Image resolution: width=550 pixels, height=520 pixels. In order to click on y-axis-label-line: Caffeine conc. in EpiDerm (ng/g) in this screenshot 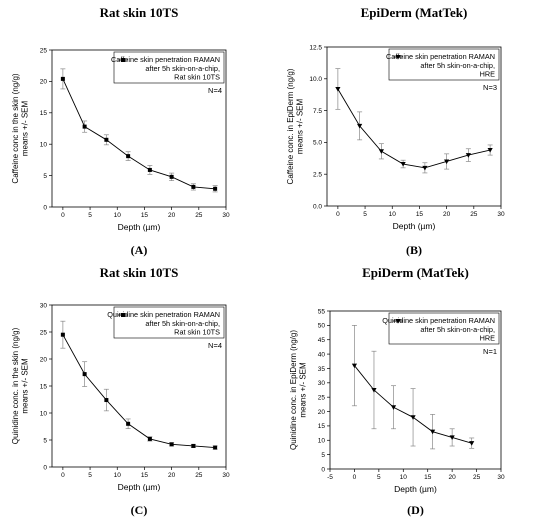, I will do `click(290, 126)`.